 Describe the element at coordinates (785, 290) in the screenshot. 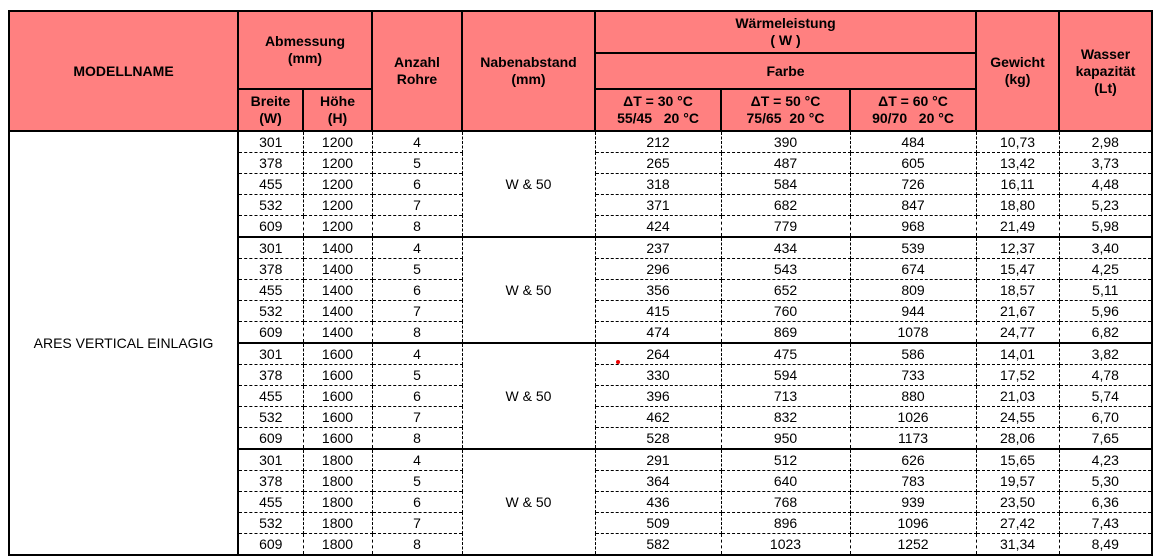

I see `cell-dt50: 652` at that location.